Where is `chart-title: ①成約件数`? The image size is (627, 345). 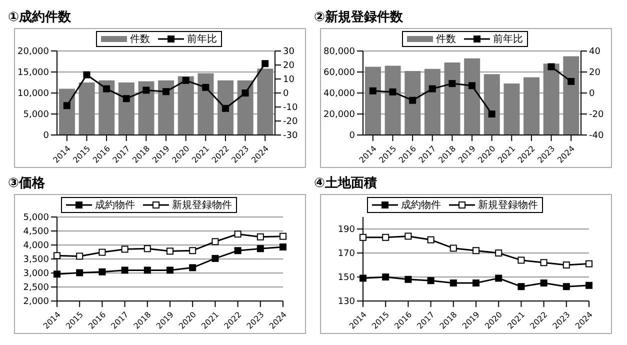
chart-title: ①成約件数 is located at coordinates (40, 18).